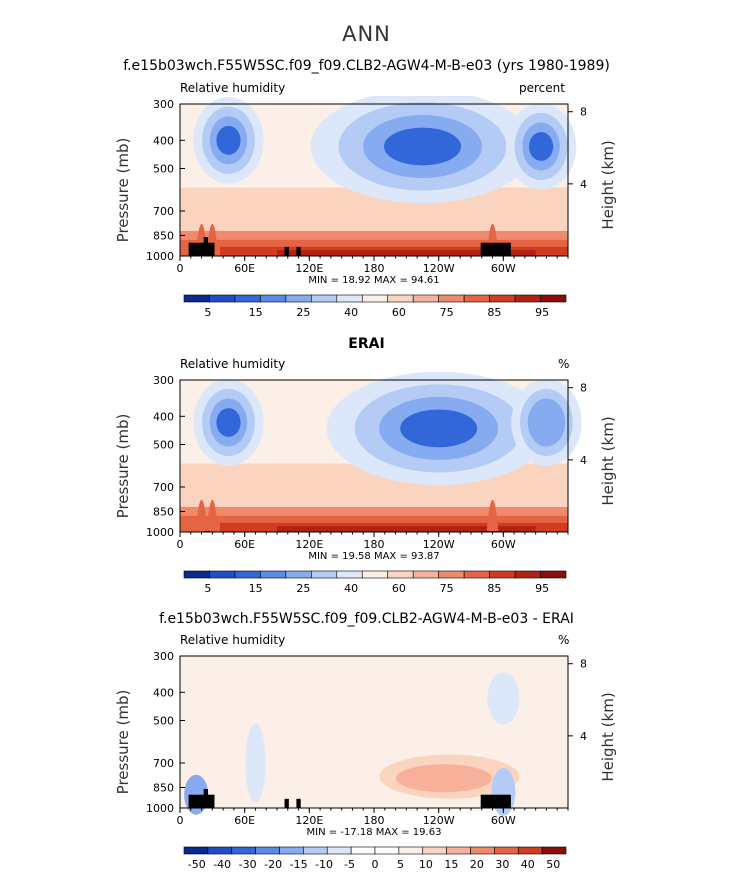  Describe the element at coordinates (160, 256) in the screenshot. I see `pressure-tick-label: 1000` at that location.